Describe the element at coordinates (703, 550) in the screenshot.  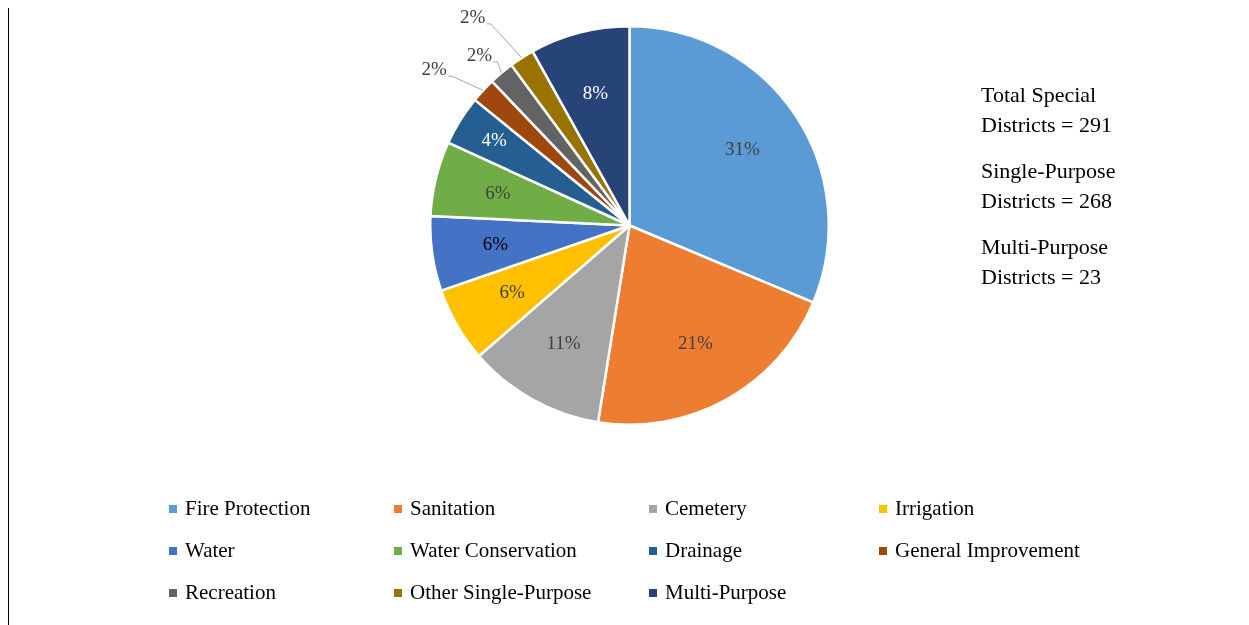
I see `legend-label: Drainage` at that location.